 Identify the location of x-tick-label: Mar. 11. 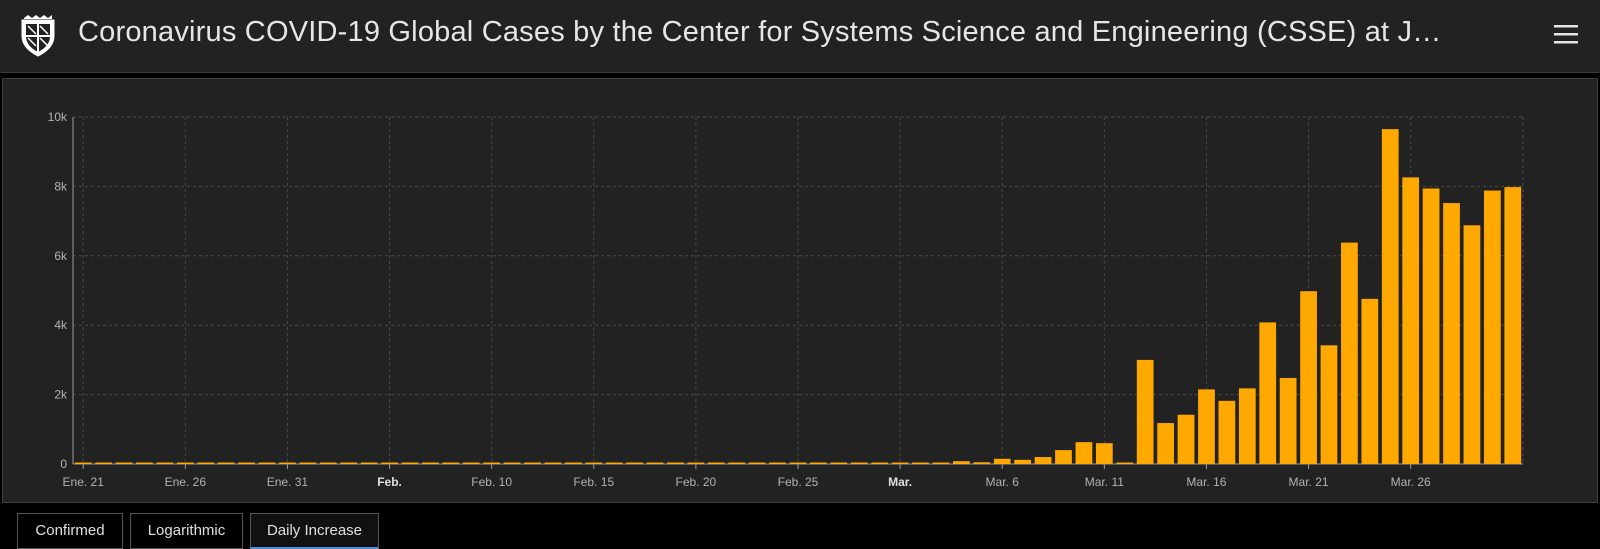
(1104, 482).